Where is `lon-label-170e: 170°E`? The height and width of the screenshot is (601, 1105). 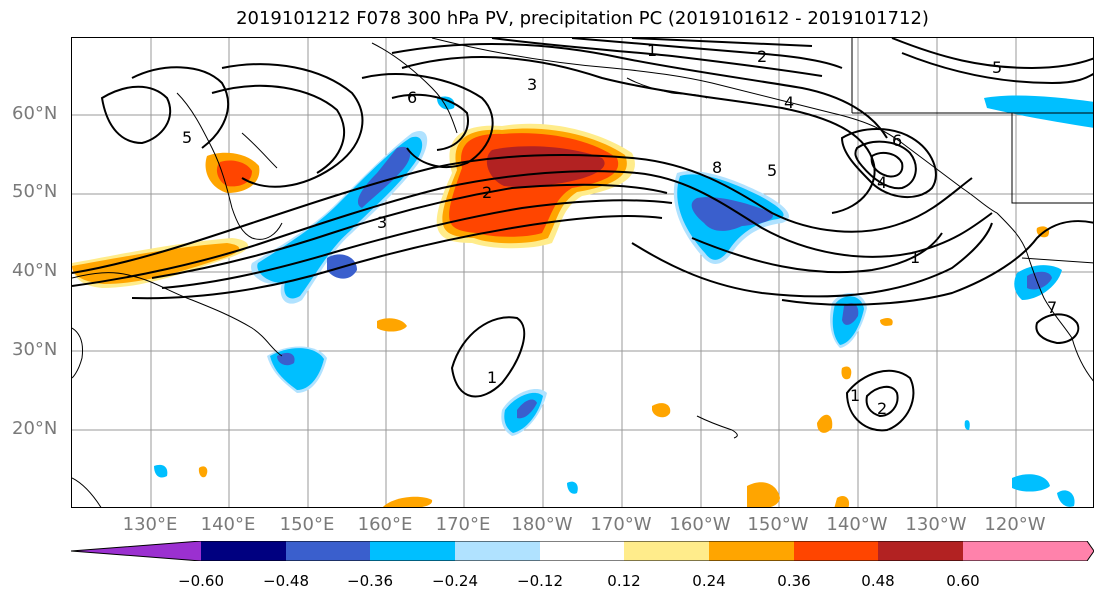 lon-label-170e: 170°E is located at coordinates (463, 524).